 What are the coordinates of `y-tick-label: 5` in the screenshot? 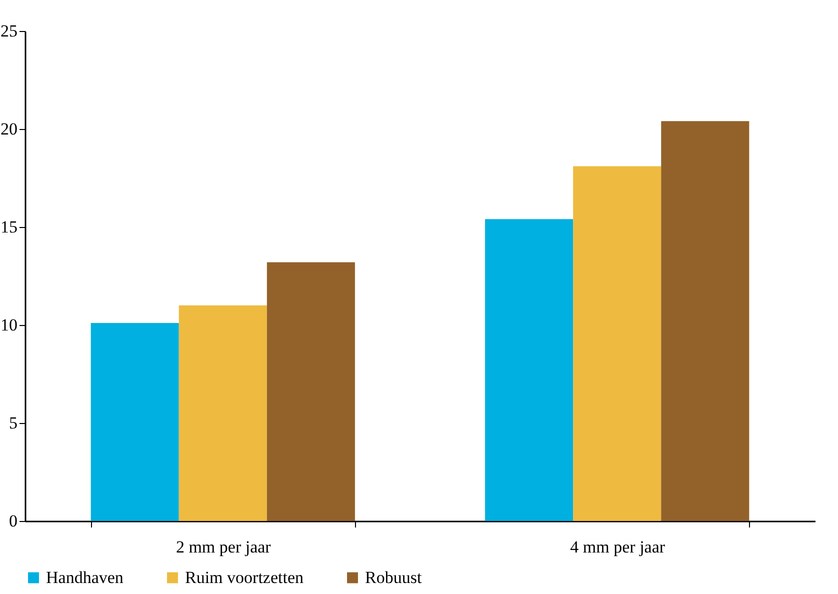 It's located at (13, 423).